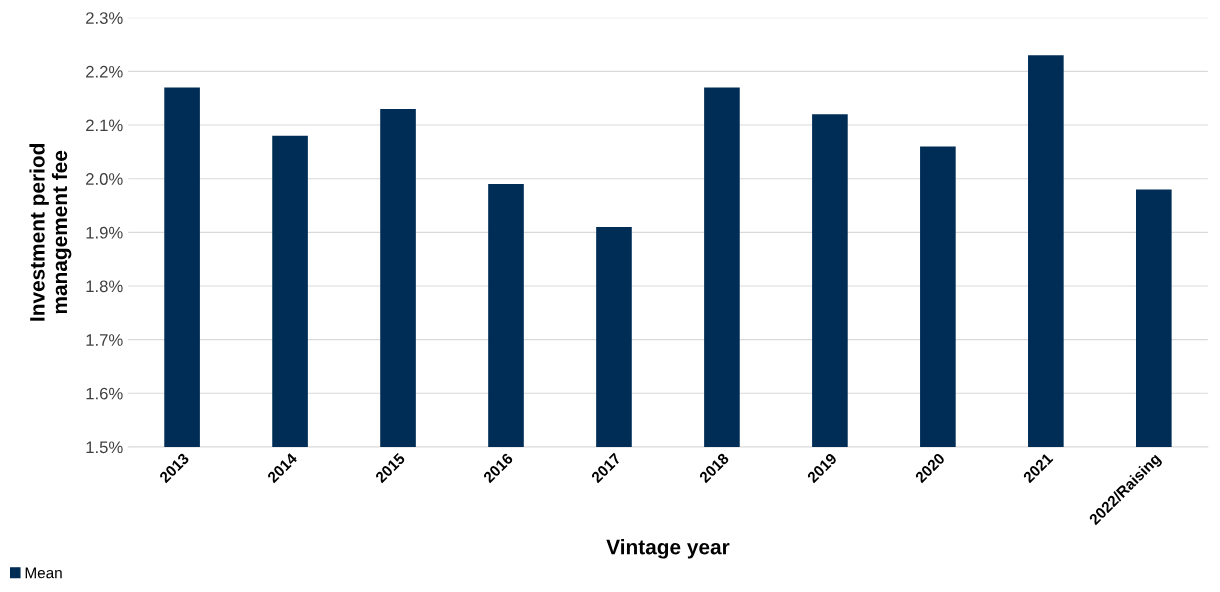 This screenshot has width=1220, height=592. I want to click on x-axis-title: Vintage year, so click(668, 549).